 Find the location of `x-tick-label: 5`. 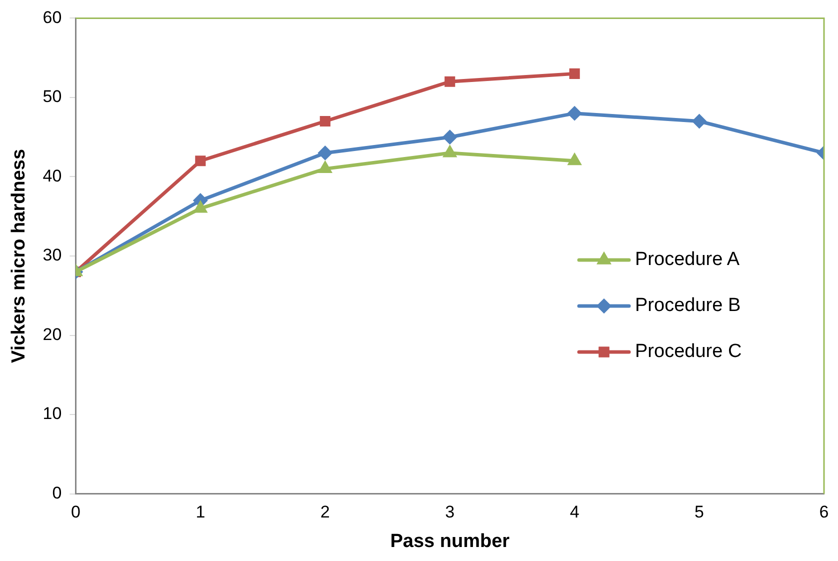

x-tick-label: 5 is located at coordinates (699, 512).